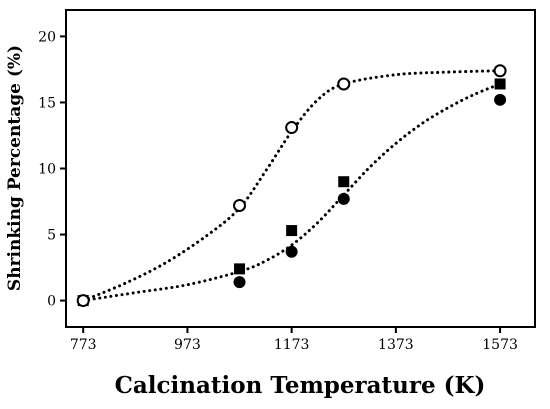  I want to click on y-tick-label: 0, so click(51, 302).